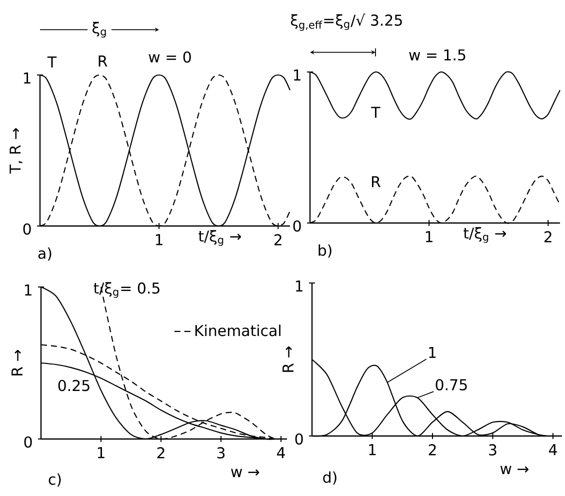  What do you see at coordinates (325, 251) in the screenshot?
I see `text: b)` at bounding box center [325, 251].